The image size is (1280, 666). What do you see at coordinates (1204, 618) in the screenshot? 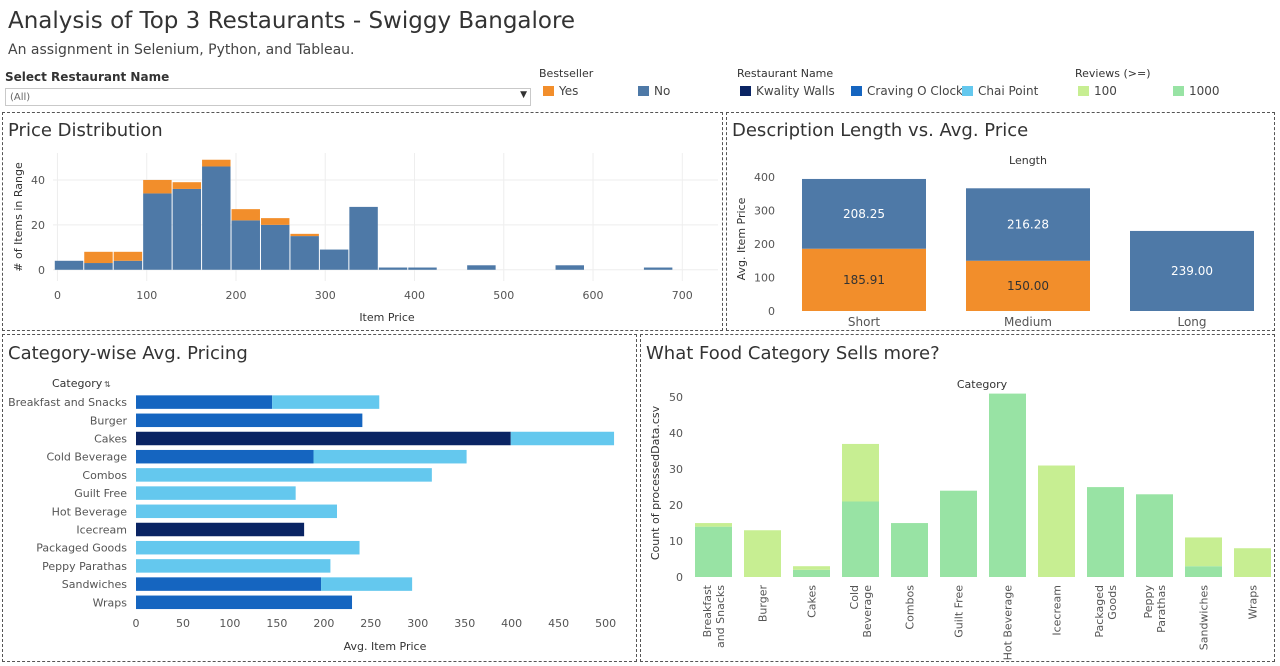
I see `category-label: Sandwiches` at bounding box center [1204, 618].